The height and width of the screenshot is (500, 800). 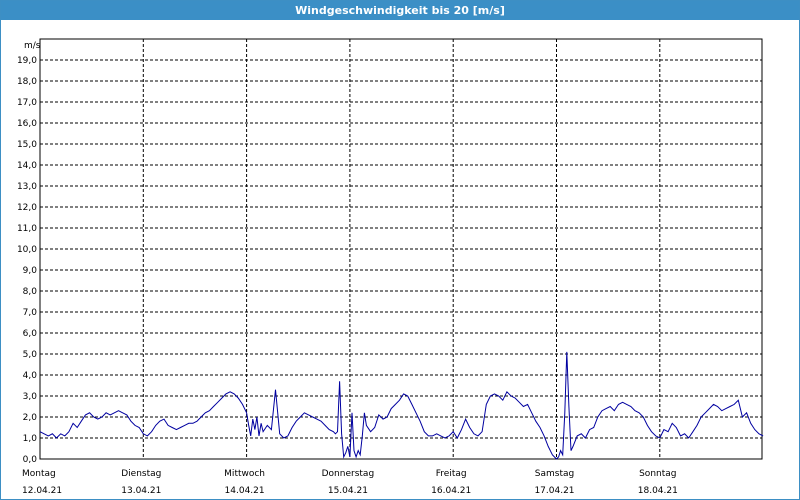 I want to click on y-tick-label: 11,0, so click(x=27, y=229).